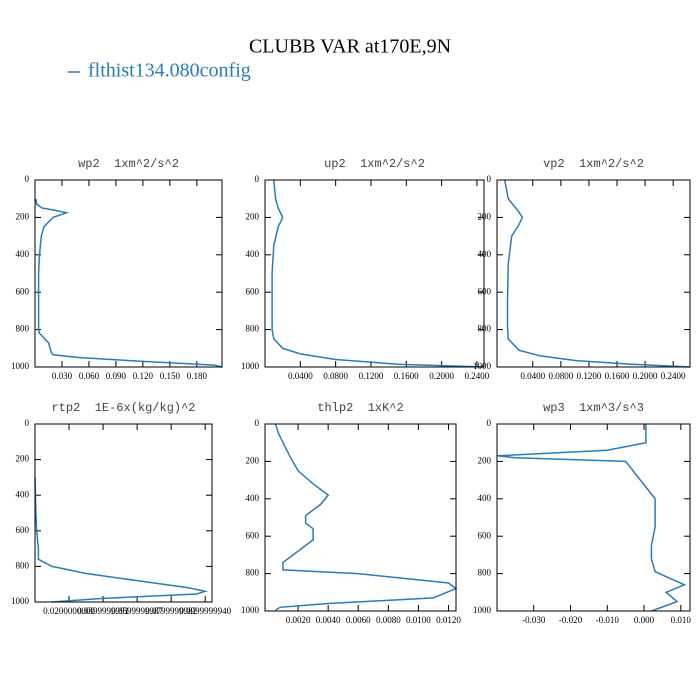 This screenshot has height=700, width=700. I want to click on x-tick-label: 0.0599999987, so click(137, 611).